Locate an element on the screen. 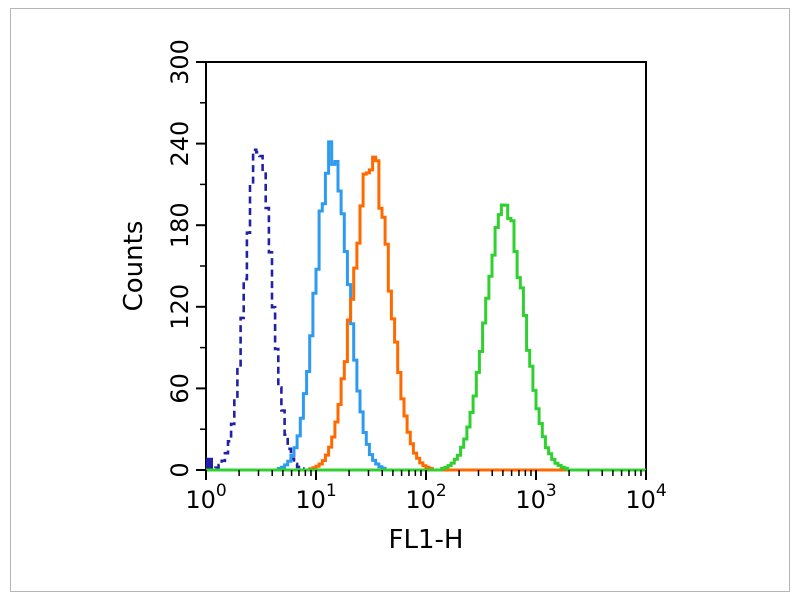 The width and height of the screenshot is (800, 600). x-axis-title: FL1-H is located at coordinates (426, 540).